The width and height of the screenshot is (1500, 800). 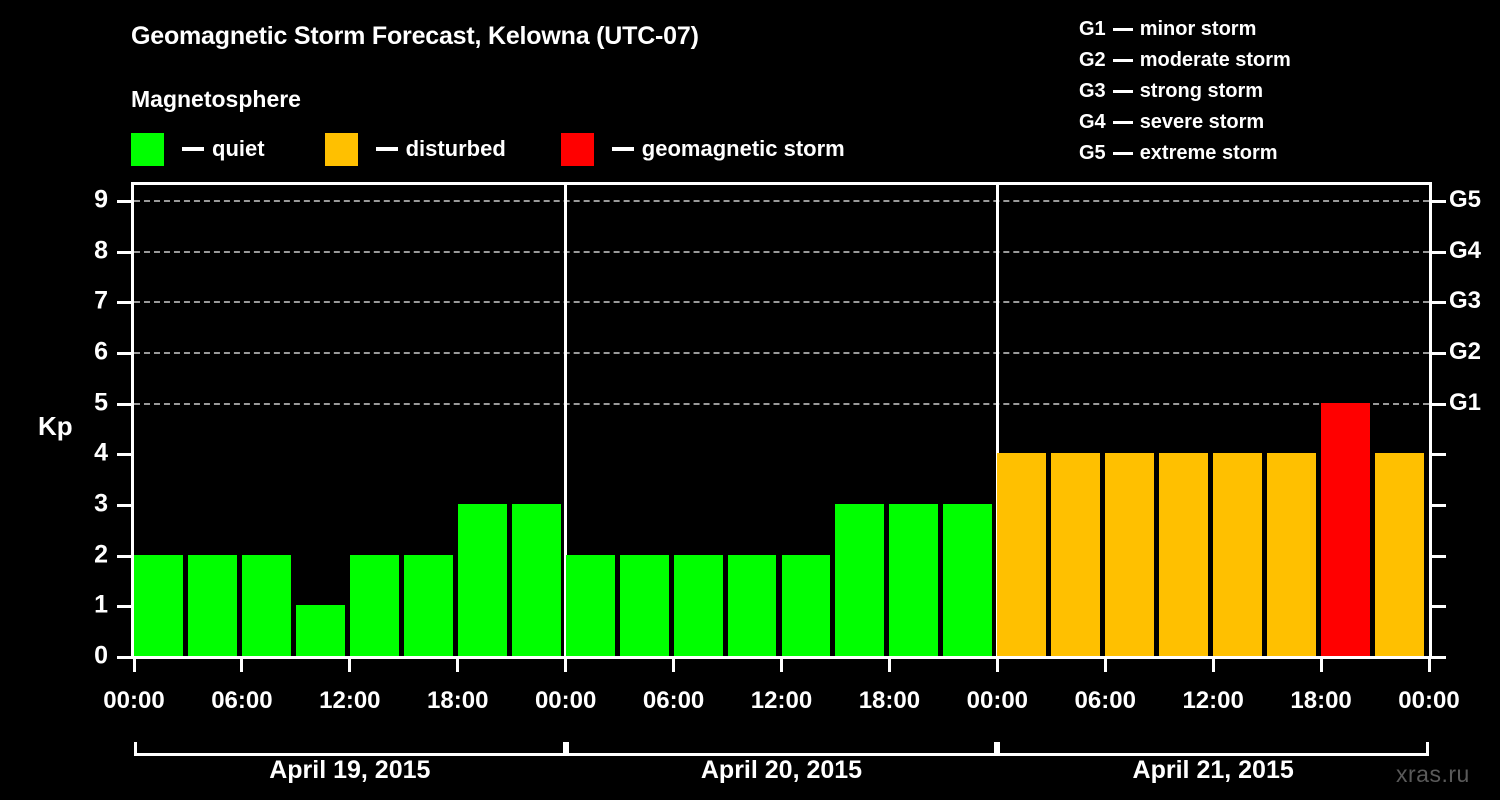 What do you see at coordinates (1092, 91) in the screenshot?
I see `g-scale-code: G3` at bounding box center [1092, 91].